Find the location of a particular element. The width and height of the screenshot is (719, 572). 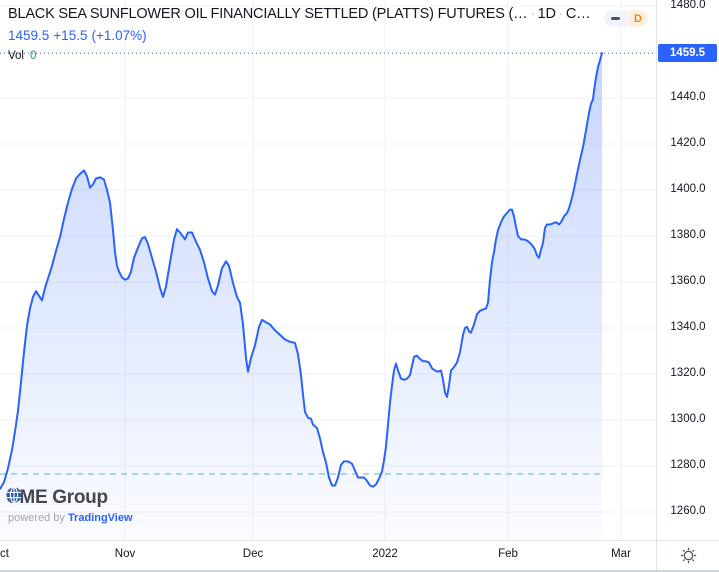

price-tick-label: 1380.0 is located at coordinates (688, 235).